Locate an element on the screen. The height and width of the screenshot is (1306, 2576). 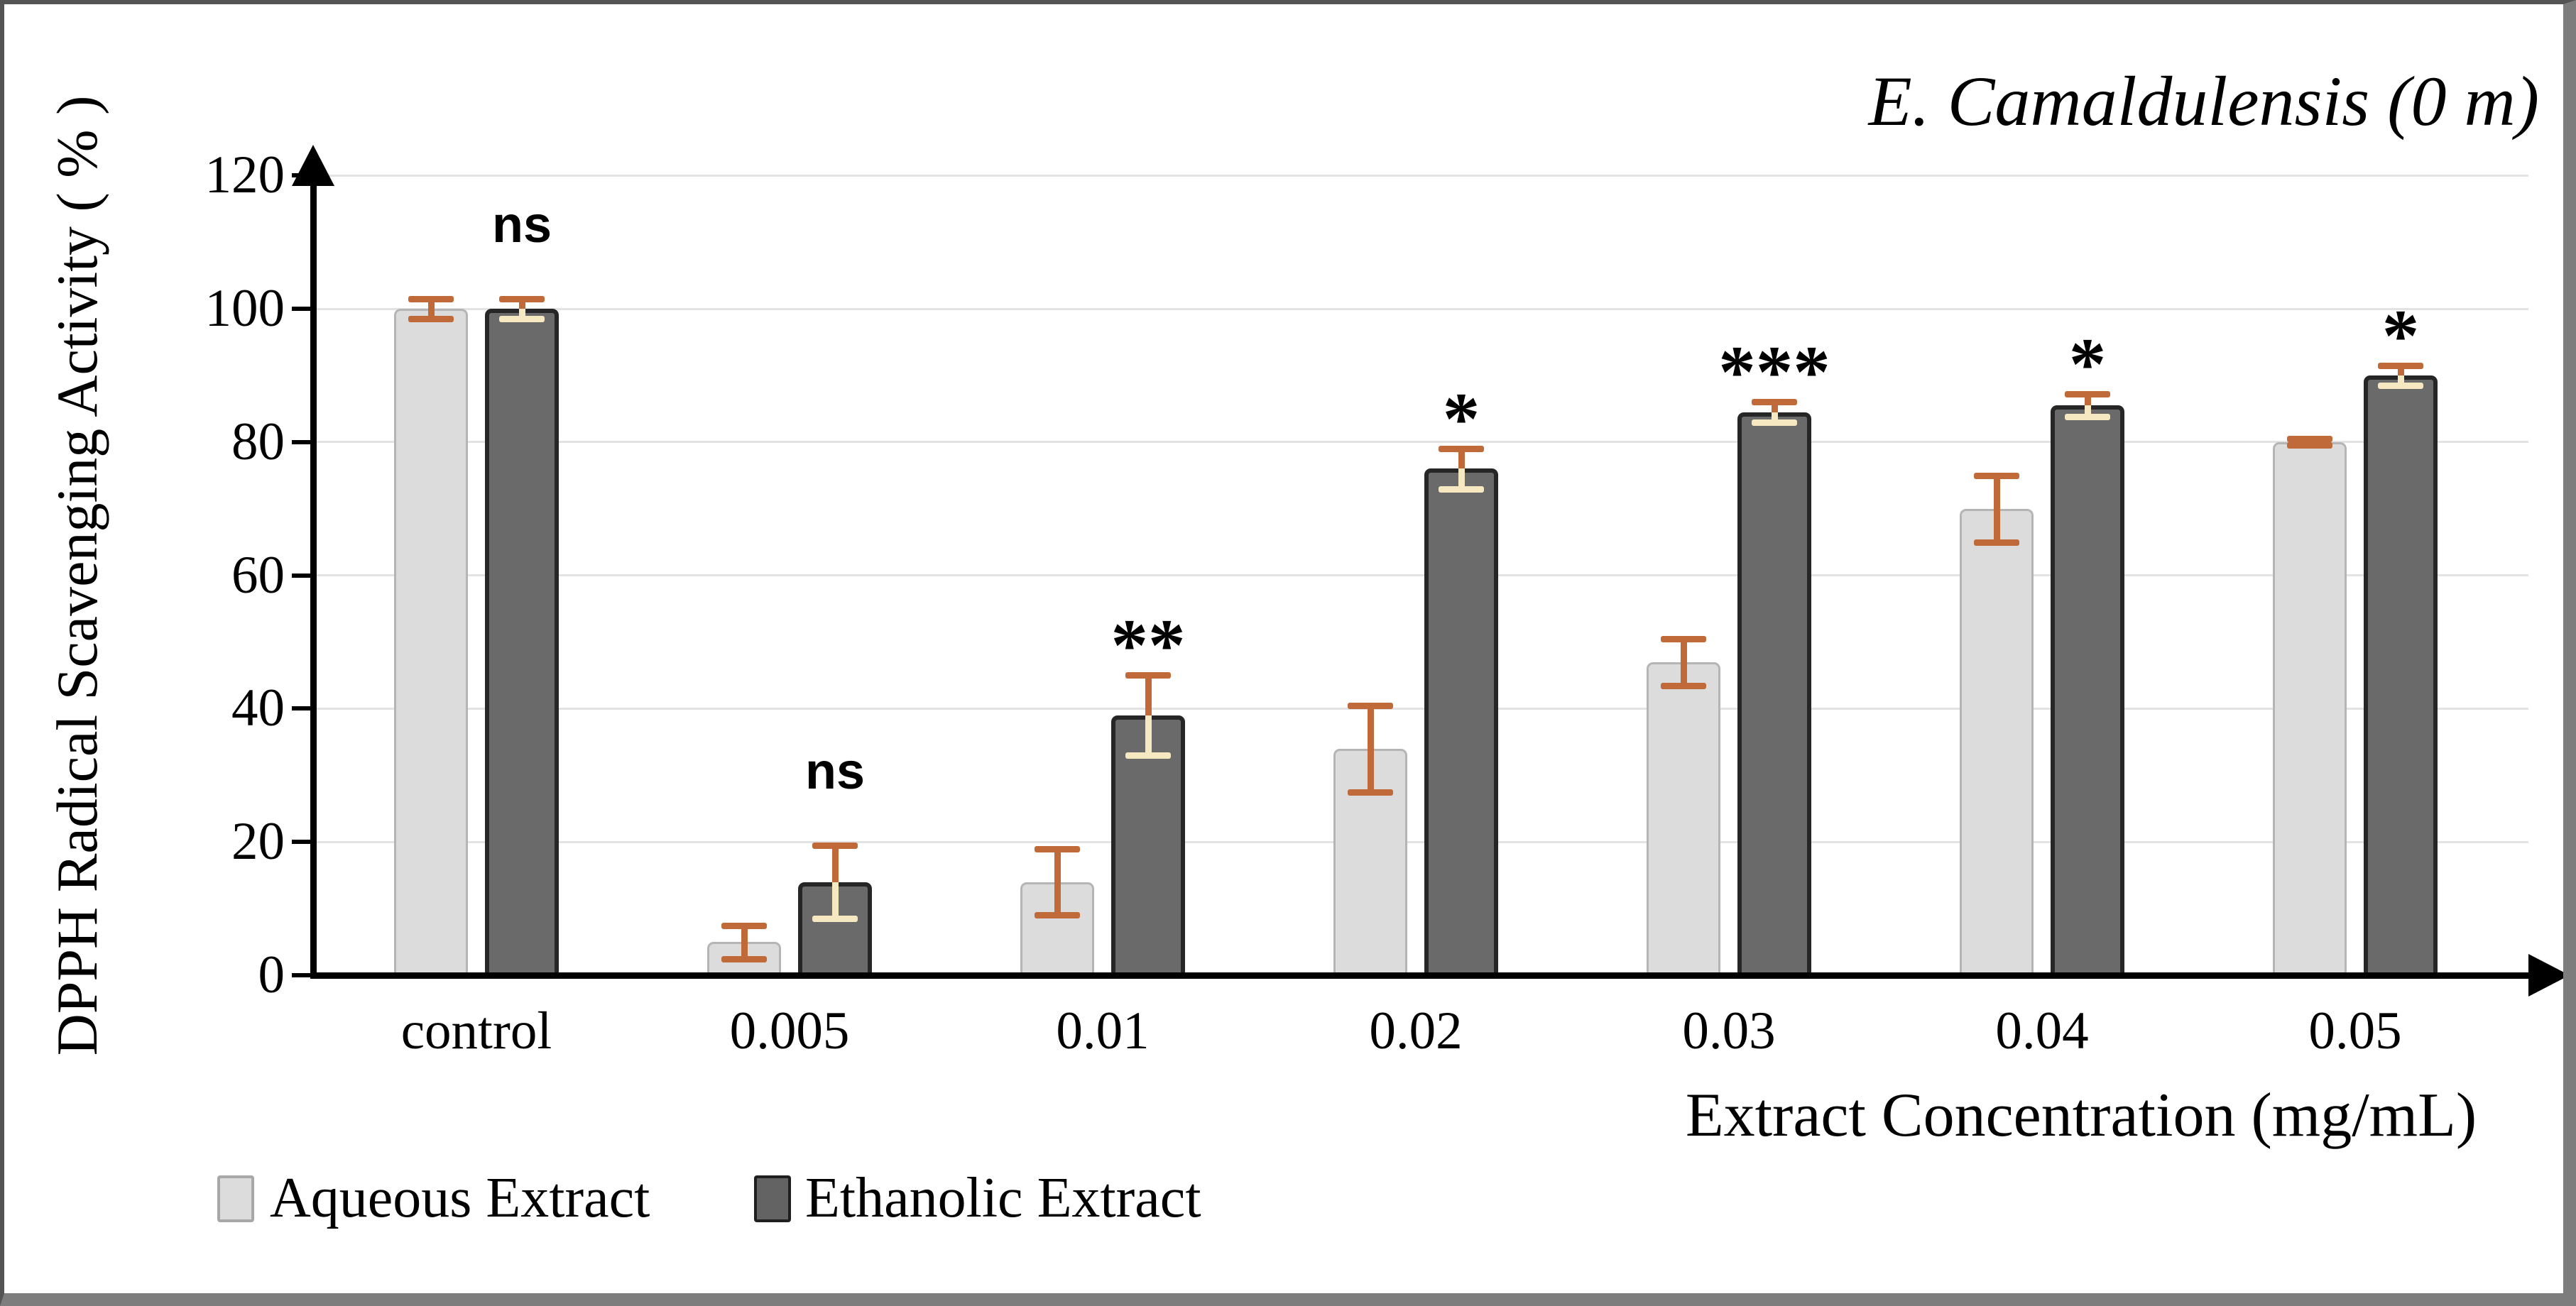
bar-aqueous-0.03 is located at coordinates (1683, 818).